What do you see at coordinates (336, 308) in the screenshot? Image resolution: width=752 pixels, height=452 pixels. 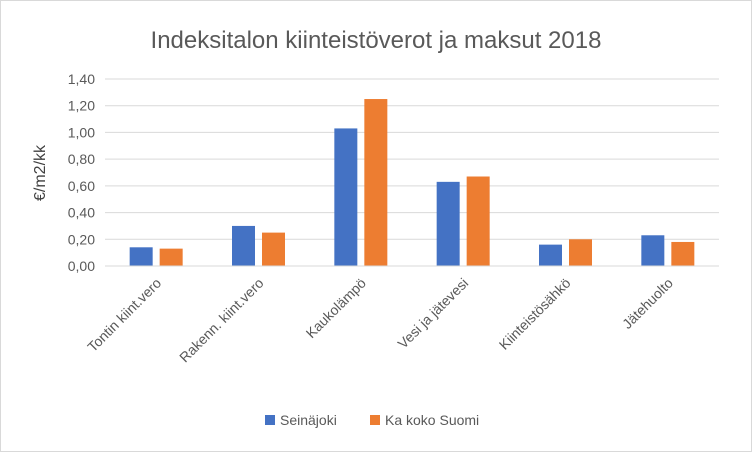 I see `x-tick-label: Kaukolämpö` at bounding box center [336, 308].